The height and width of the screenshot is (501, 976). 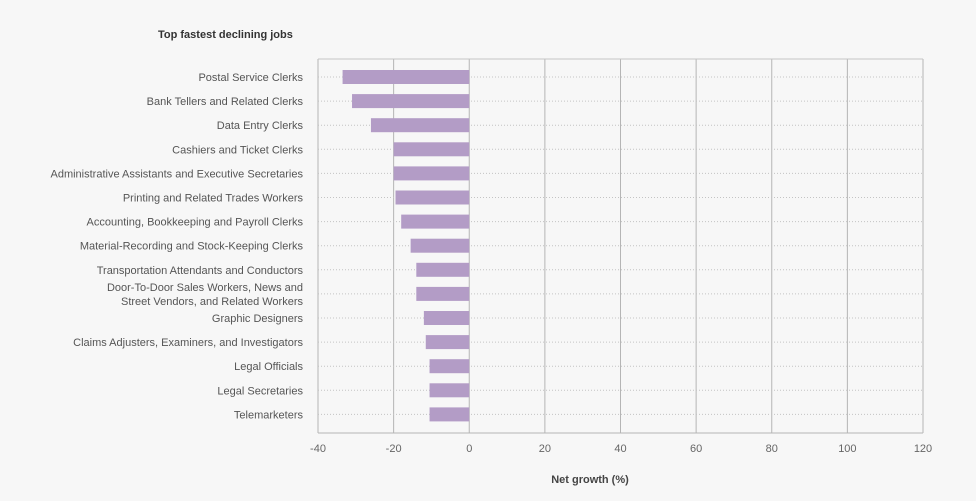 What do you see at coordinates (237, 150) in the screenshot?
I see `category-label: Cashiers and Ticket Clerks` at bounding box center [237, 150].